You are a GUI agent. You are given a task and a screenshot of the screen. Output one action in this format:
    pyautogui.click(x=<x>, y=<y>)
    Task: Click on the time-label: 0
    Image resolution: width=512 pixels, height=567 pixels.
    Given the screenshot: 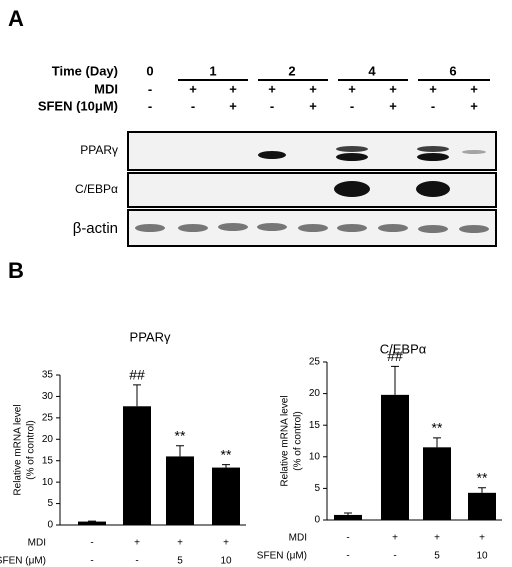 What is the action you would take?
    pyautogui.click(x=149, y=70)
    